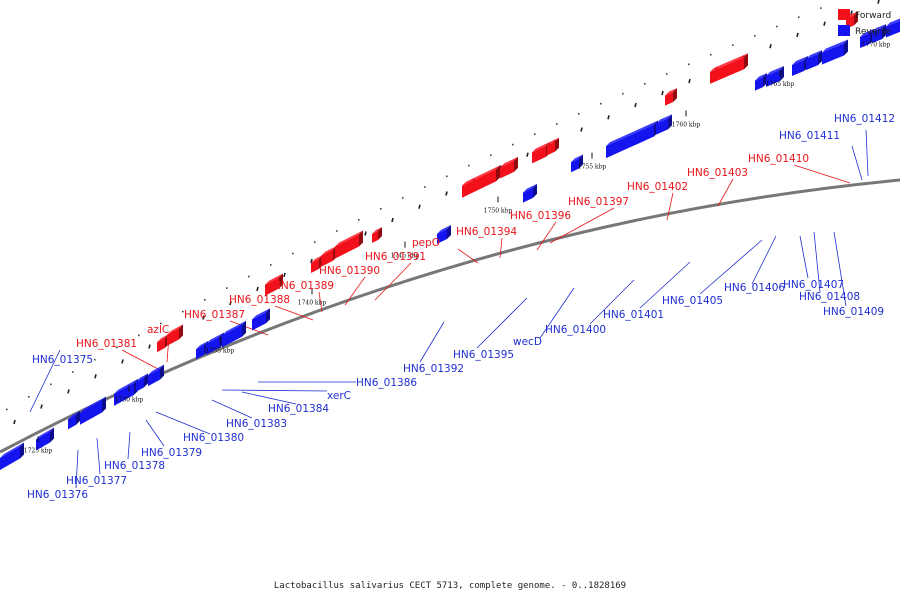 The height and width of the screenshot is (600, 900). Describe the element at coordinates (632, 139) in the screenshot. I see `gene-rev-o` at that location.